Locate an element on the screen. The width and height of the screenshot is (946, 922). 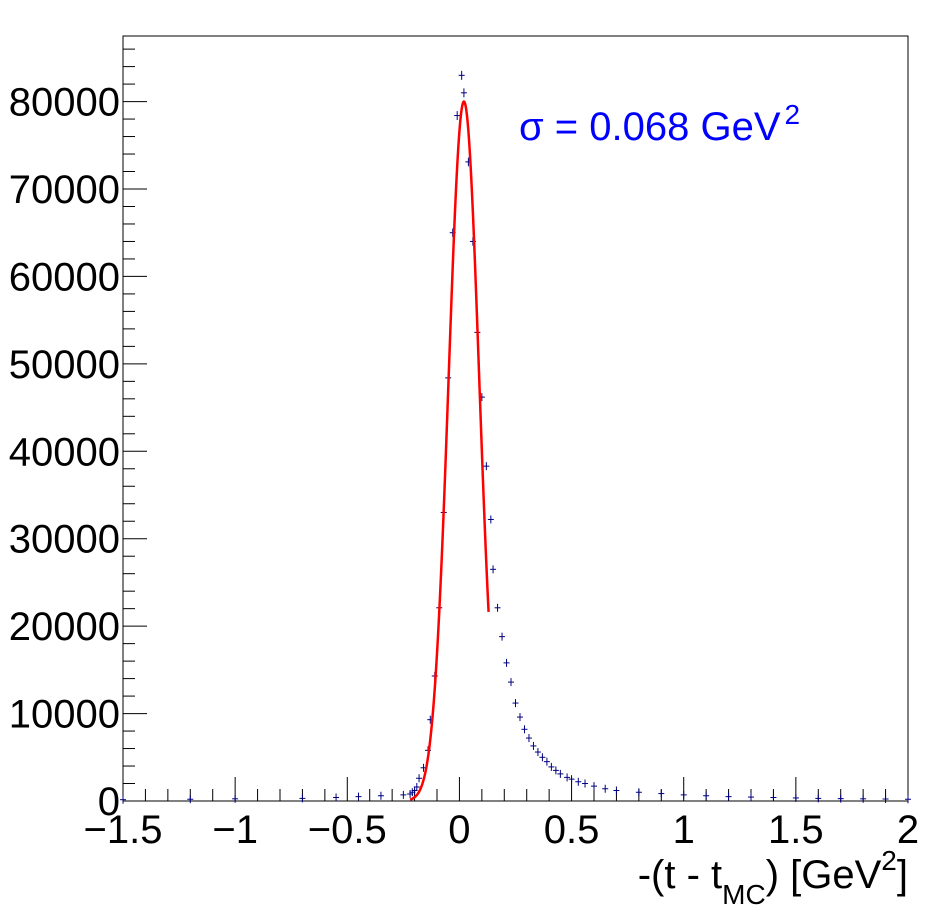
x-axis-minor-ticks is located at coordinates (515, 795).